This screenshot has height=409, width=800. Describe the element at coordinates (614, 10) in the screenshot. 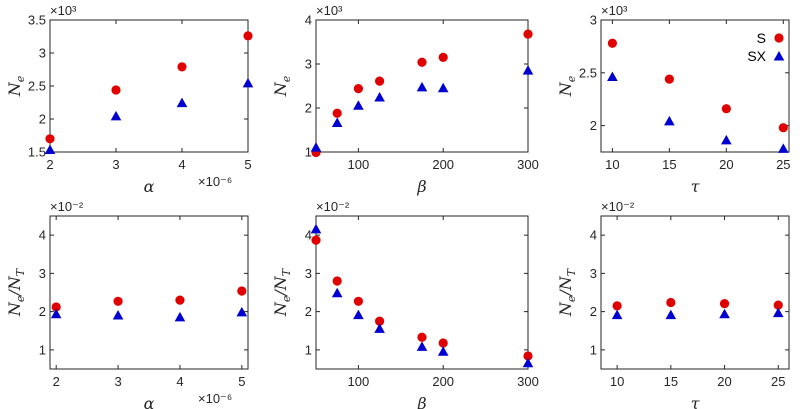

I see `y-multiplier: ×10³` at that location.